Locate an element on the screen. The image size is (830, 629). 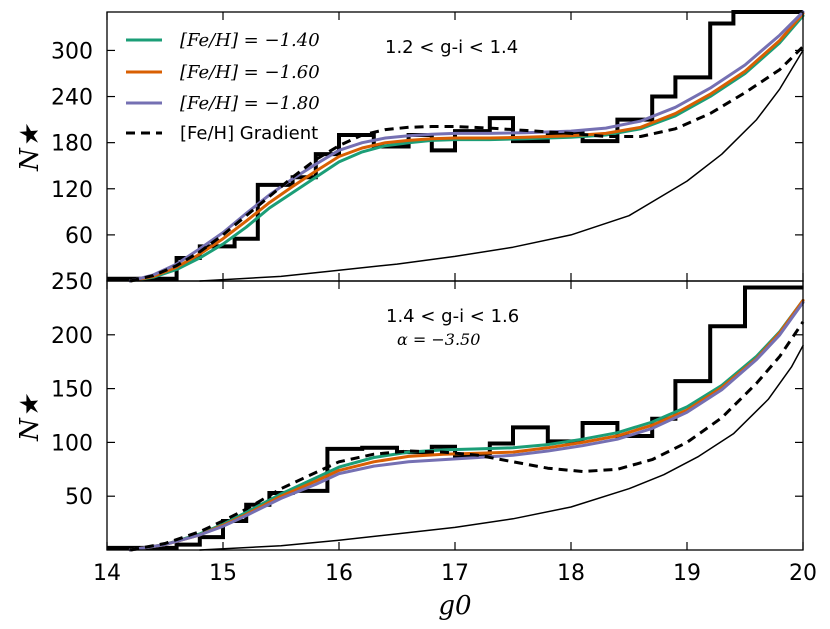
top-panel-ylabel: N★ is located at coordinates (30, 147).